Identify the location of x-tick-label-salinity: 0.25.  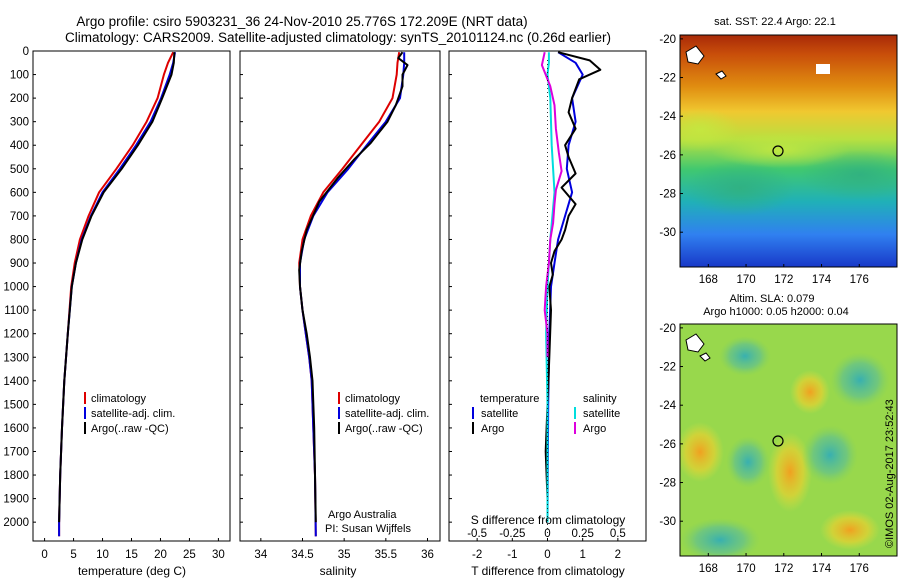
(582, 534).